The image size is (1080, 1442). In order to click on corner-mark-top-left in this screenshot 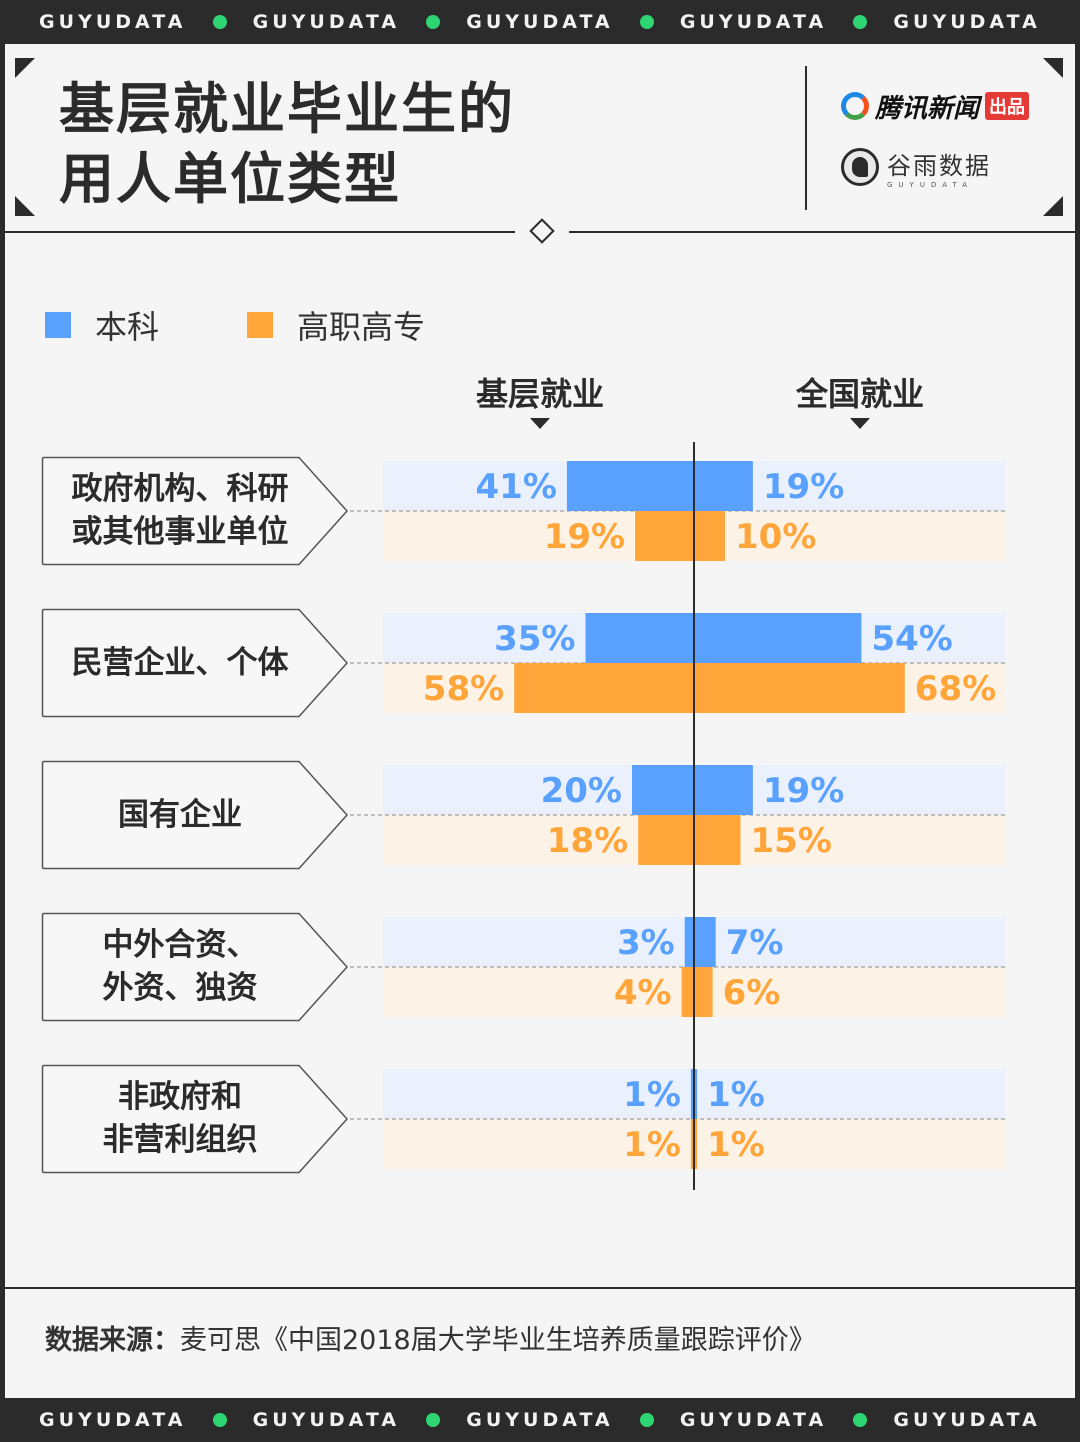, I will do `click(25, 68)`.